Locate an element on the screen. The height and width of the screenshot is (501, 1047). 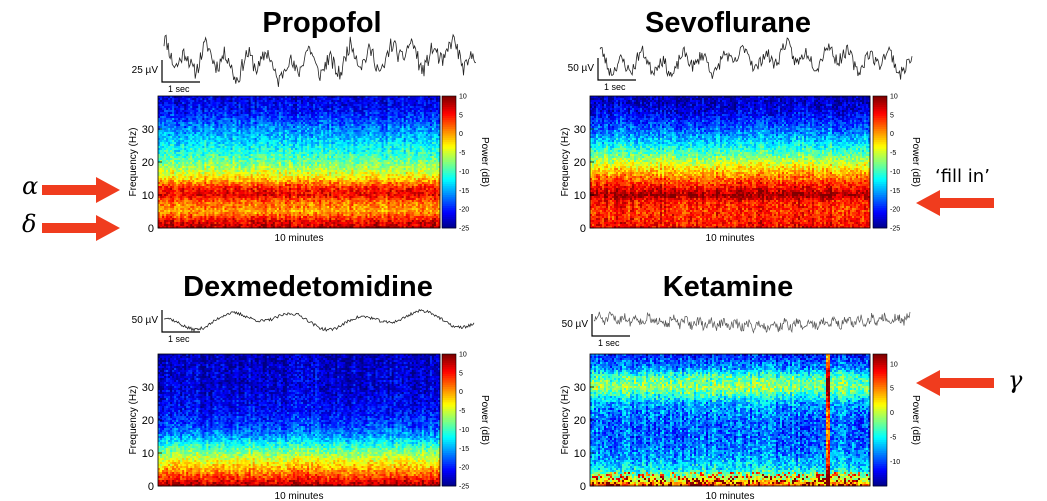
alpha-label: α is located at coordinates (30, 186).